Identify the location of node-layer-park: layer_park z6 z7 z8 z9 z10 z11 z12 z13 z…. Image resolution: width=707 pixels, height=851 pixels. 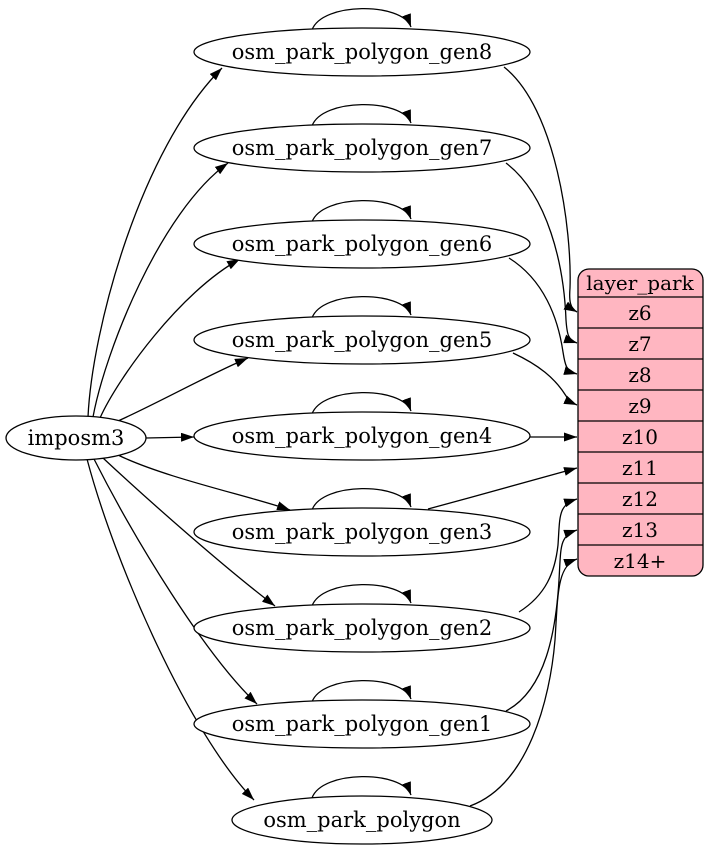
(640, 422).